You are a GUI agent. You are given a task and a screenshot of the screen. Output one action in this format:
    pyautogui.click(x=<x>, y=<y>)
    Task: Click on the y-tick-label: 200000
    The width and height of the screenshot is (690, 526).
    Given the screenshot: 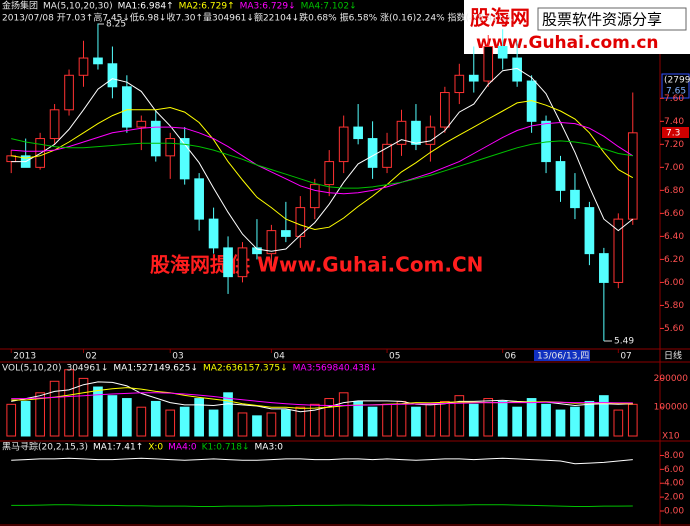 What is the action you would take?
    pyautogui.click(x=671, y=379)
    